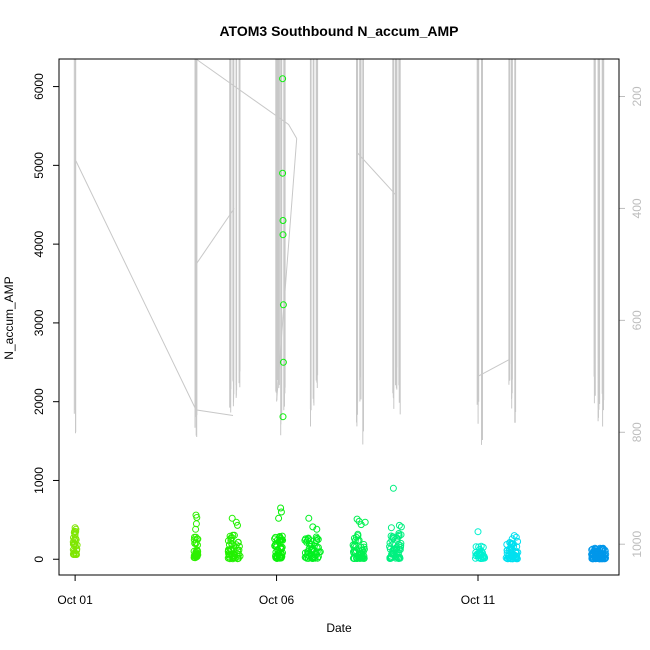  What do you see at coordinates (39, 480) in the screenshot?
I see `y-tick-label: 1000` at bounding box center [39, 480].